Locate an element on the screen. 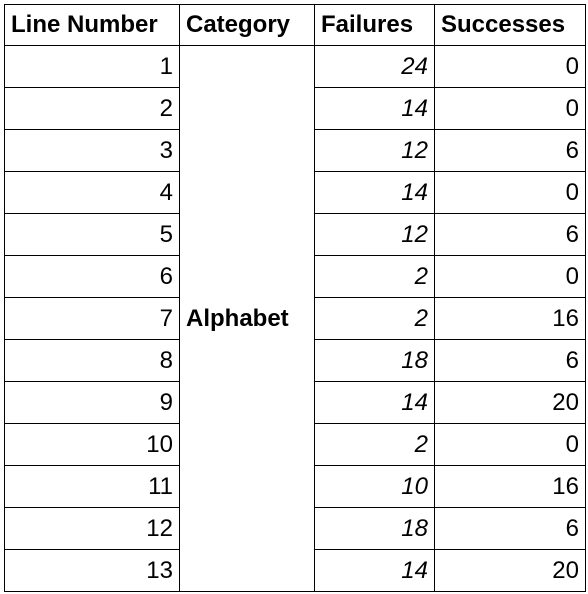 The image size is (588, 594). table-row: 13 14 20 is located at coordinates (295, 570).